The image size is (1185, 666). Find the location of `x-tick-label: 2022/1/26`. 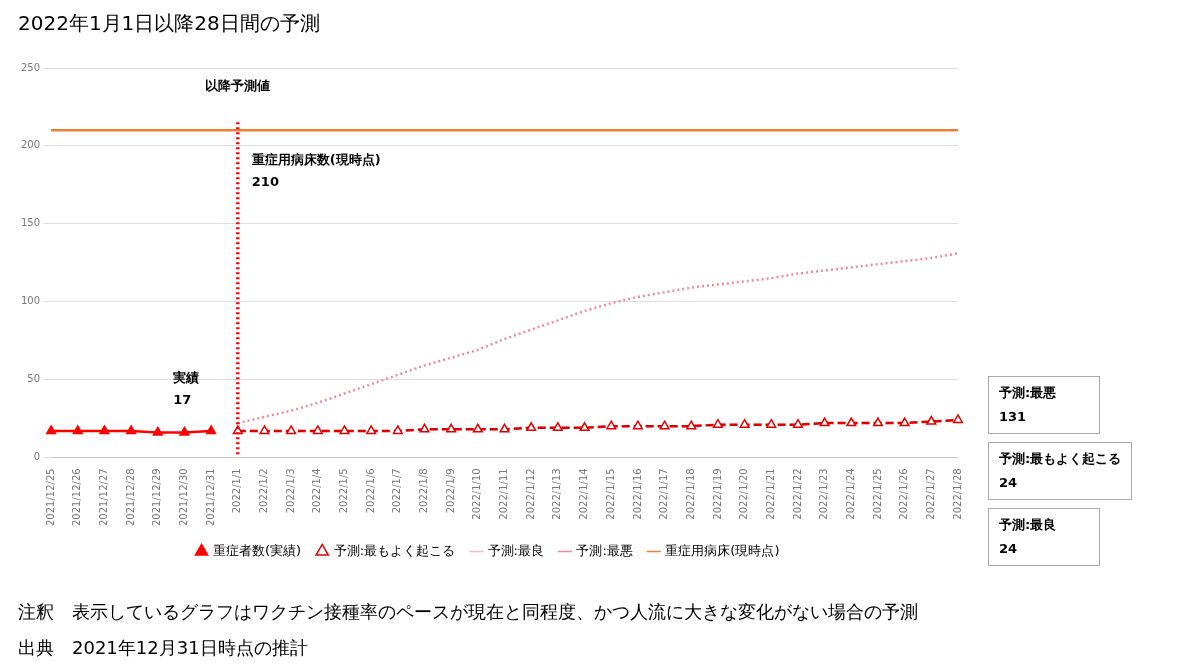

x-tick-label: 2022/1/26 is located at coordinates (904, 494).